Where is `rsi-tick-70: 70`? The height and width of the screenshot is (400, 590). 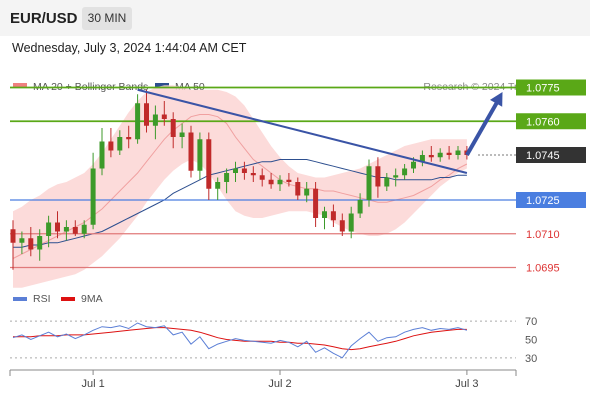 rsi-tick-70: 70 is located at coordinates (531, 322).